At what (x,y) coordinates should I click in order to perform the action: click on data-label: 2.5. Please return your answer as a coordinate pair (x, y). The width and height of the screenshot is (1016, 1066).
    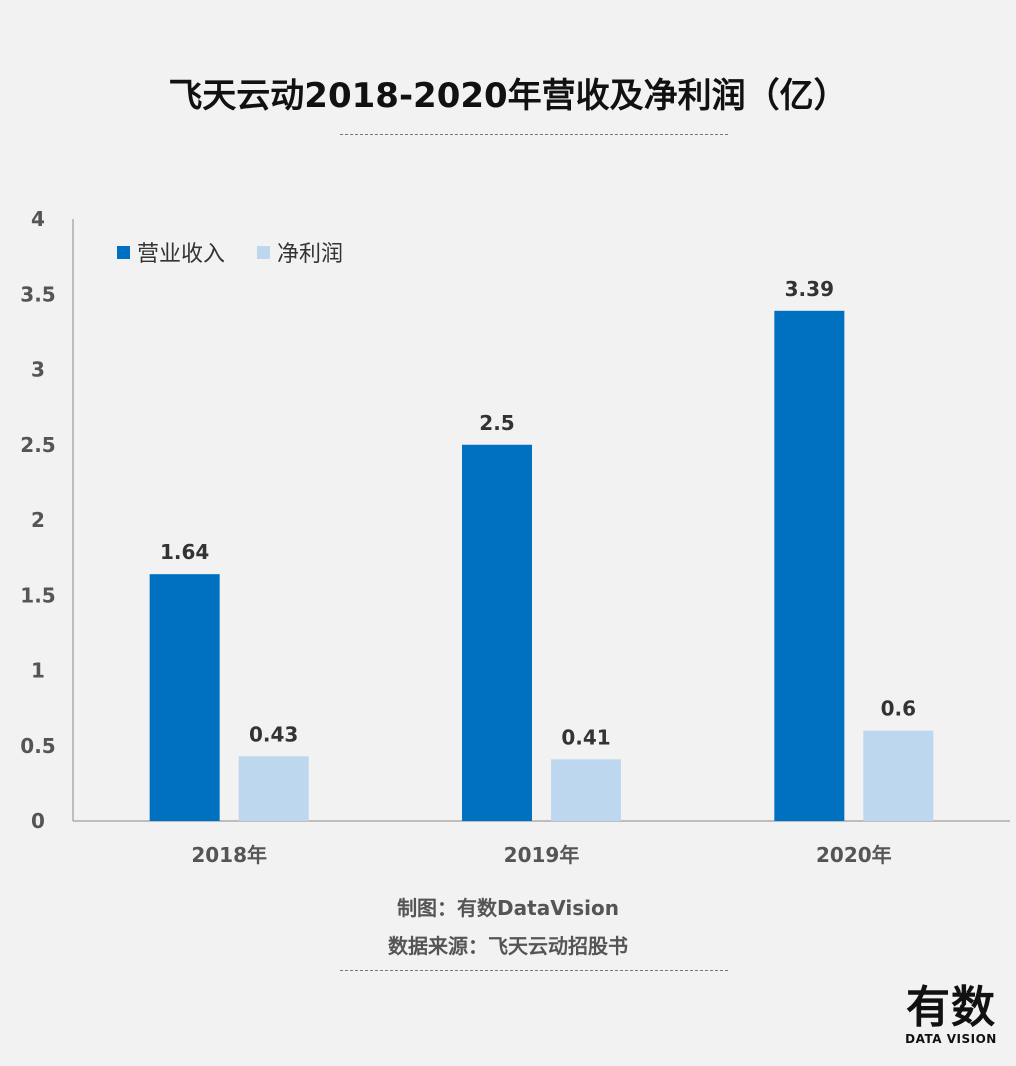
    Looking at the image, I should click on (496, 423).